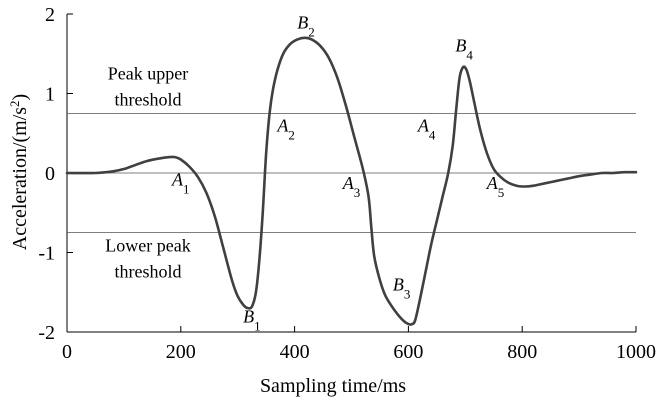  I want to click on point-label: B2, so click(306, 25).